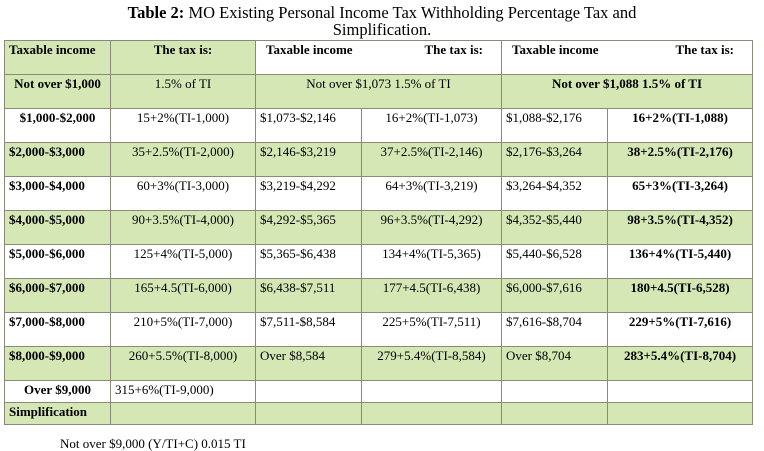 Image resolution: width=764 pixels, height=451 pixels. I want to click on table-row: Simplification, so click(378, 413).